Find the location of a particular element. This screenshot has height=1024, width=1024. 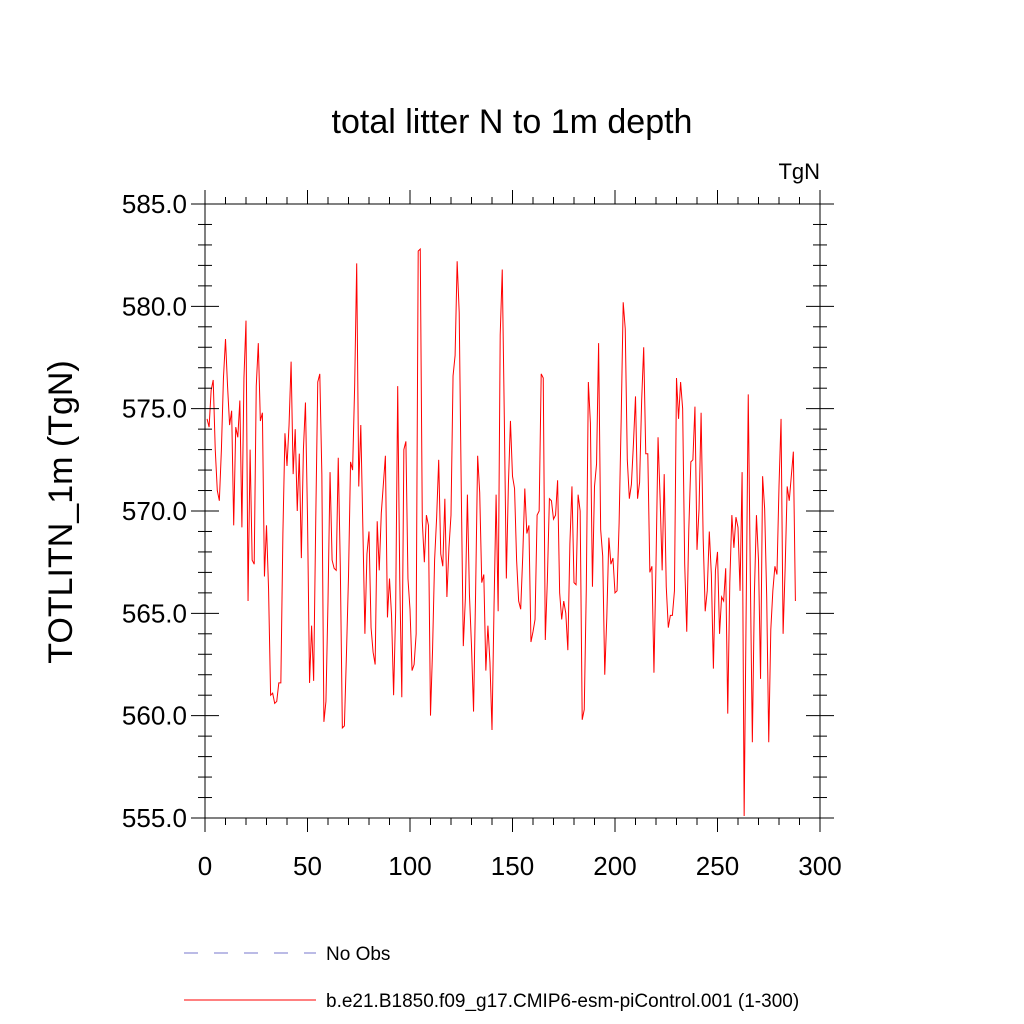

x-tick-label: 300 is located at coordinates (819, 866).